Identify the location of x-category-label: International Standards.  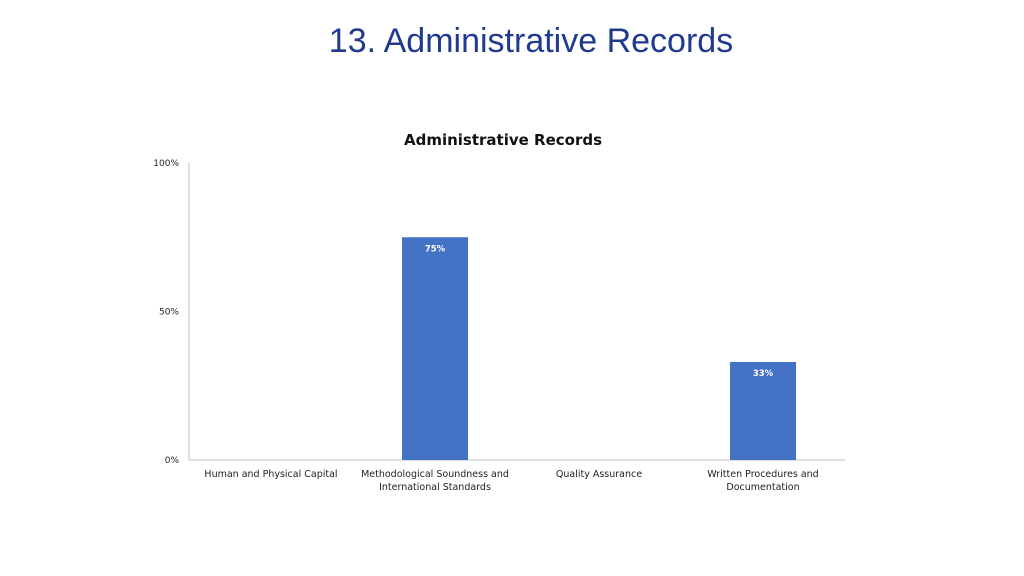
(435, 487).